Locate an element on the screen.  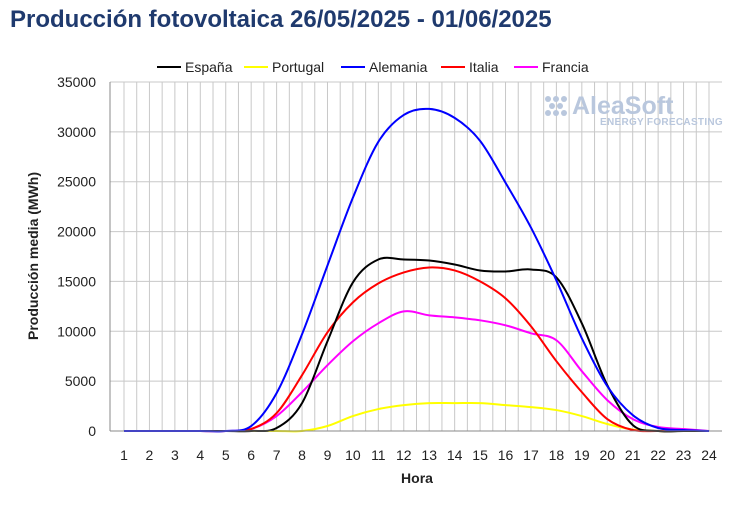
x-tick-label: 14 is located at coordinates (455, 455).